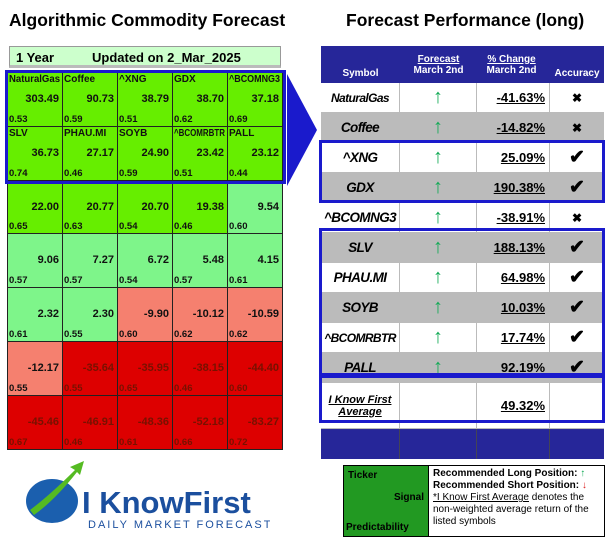 The width and height of the screenshot is (612, 545). What do you see at coordinates (42, 99) in the screenshot?
I see `cell-value: 303.49` at bounding box center [42, 99].